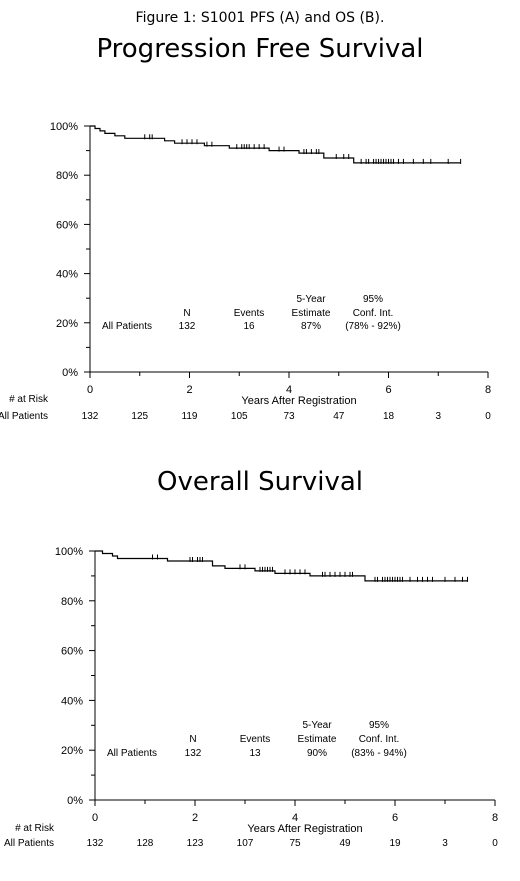 The width and height of the screenshot is (520, 881). What do you see at coordinates (239, 416) in the screenshot?
I see `at-risk-value: 105` at bounding box center [239, 416].